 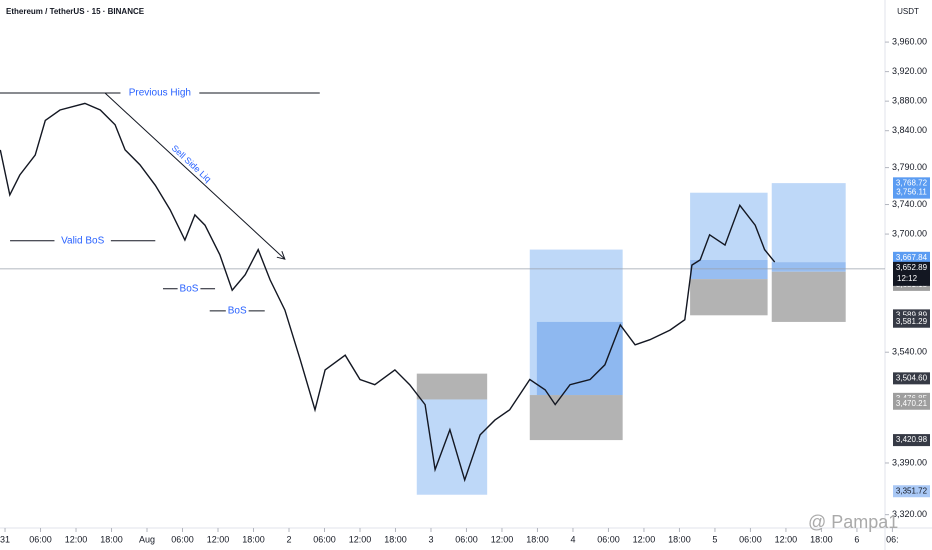 What do you see at coordinates (75, 11) in the screenshot?
I see `chart-title: Ethereum / TetherUS · 15 · BINANCE` at bounding box center [75, 11].